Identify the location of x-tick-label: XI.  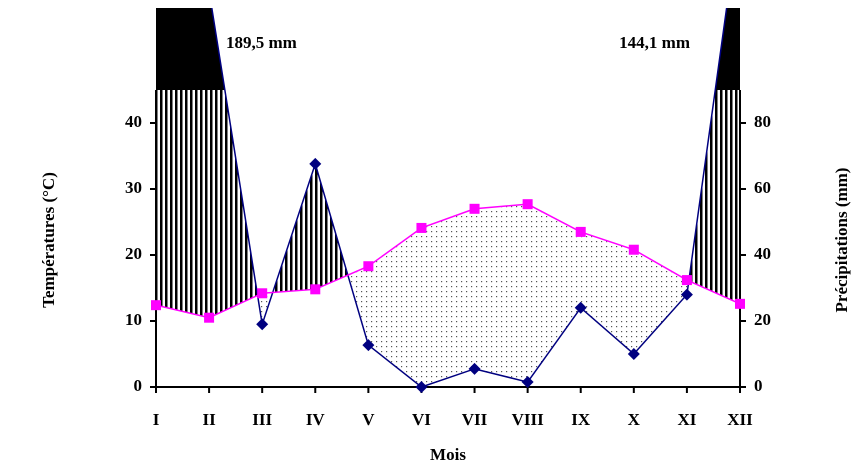
(686, 419).